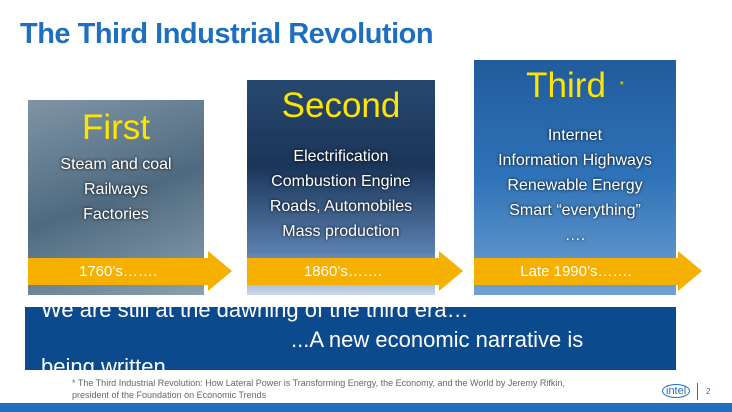 The image size is (732, 412). What do you see at coordinates (697, 391) in the screenshot?
I see `divider` at bounding box center [697, 391].